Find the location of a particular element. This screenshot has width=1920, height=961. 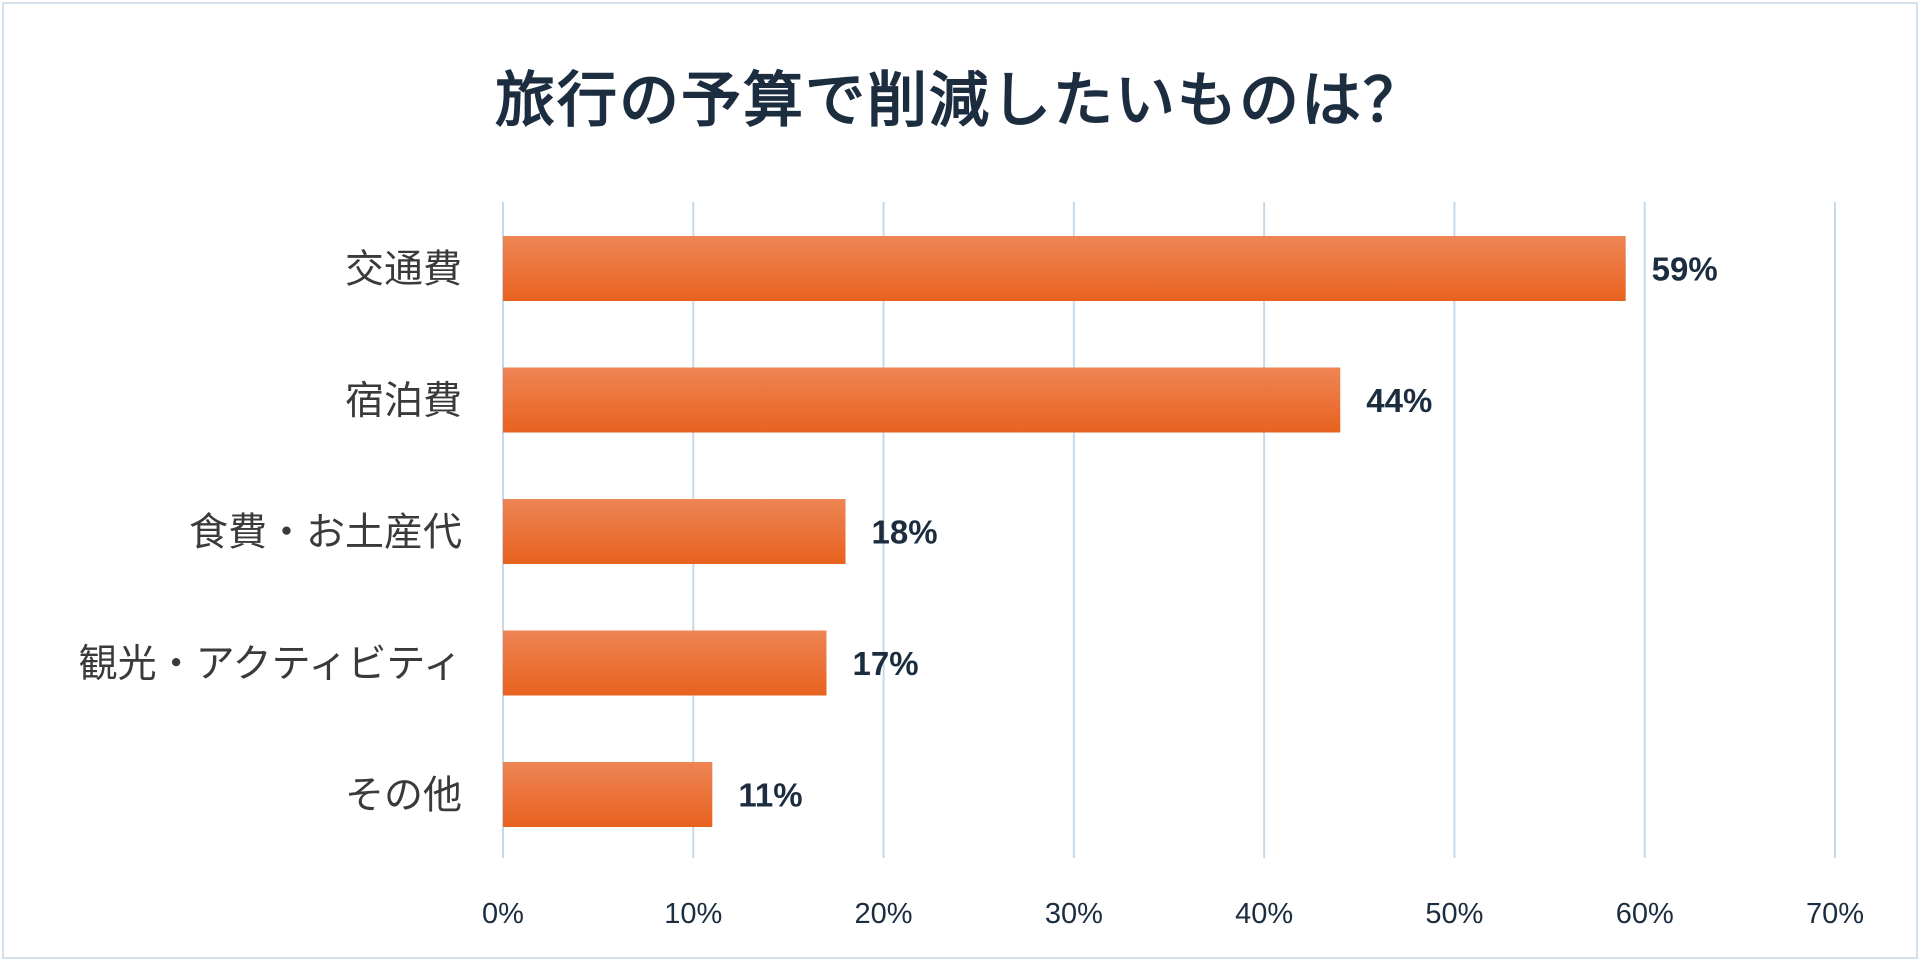

x-tick-label: 50% is located at coordinates (1454, 914).